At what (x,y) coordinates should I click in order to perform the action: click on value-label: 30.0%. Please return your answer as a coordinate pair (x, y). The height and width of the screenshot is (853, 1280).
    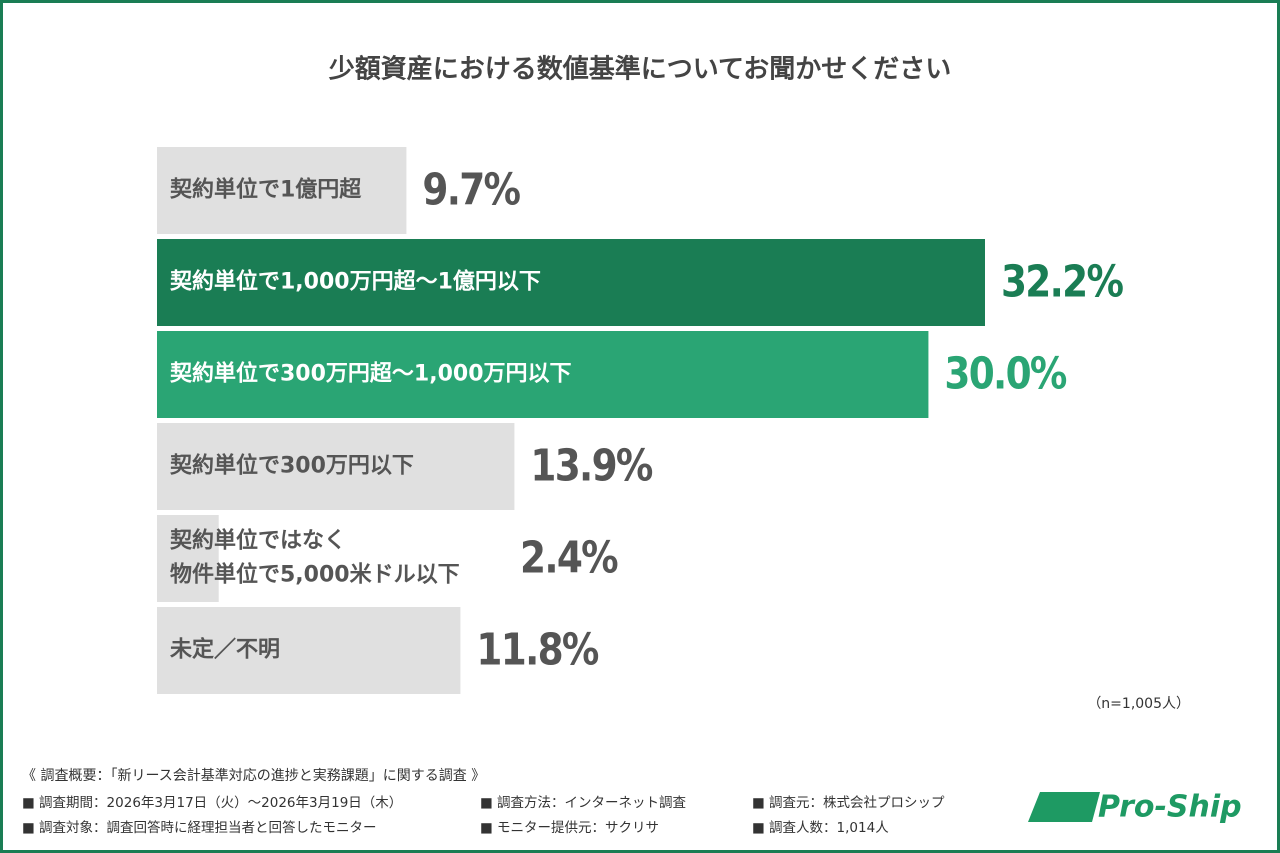
    Looking at the image, I should click on (1005, 373).